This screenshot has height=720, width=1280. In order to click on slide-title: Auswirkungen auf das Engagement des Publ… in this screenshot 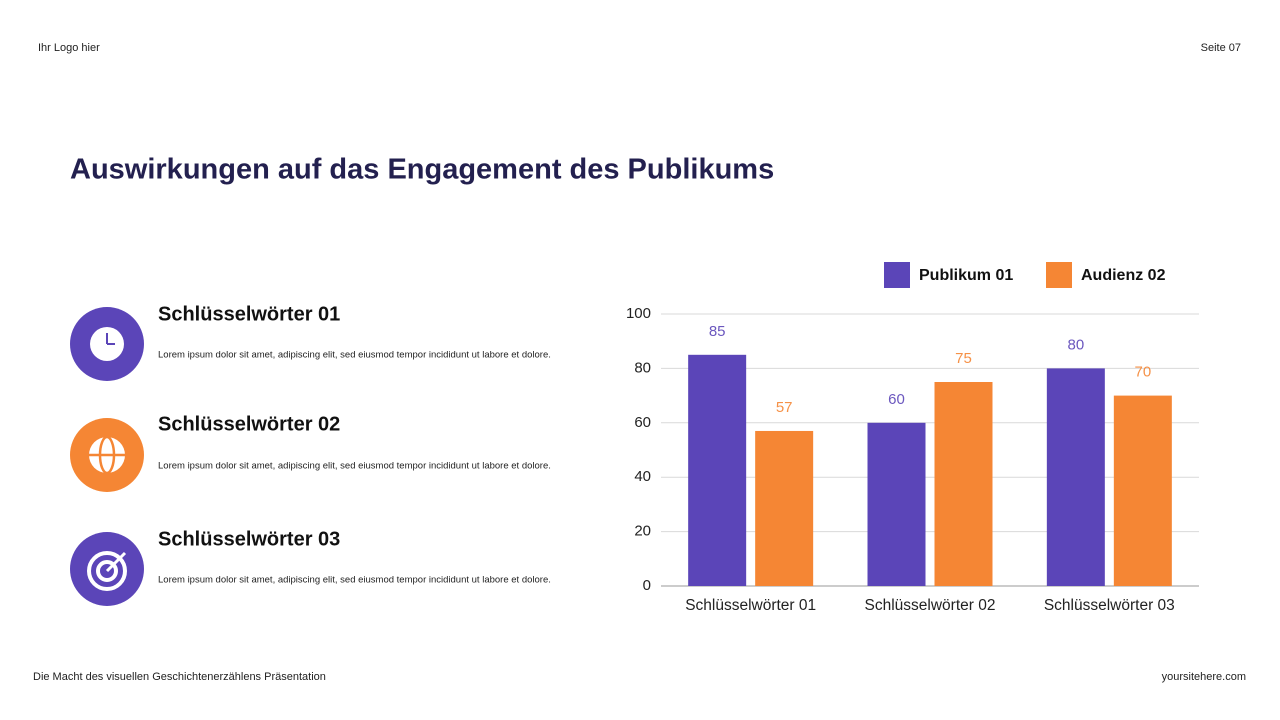, I will do `click(422, 170)`.